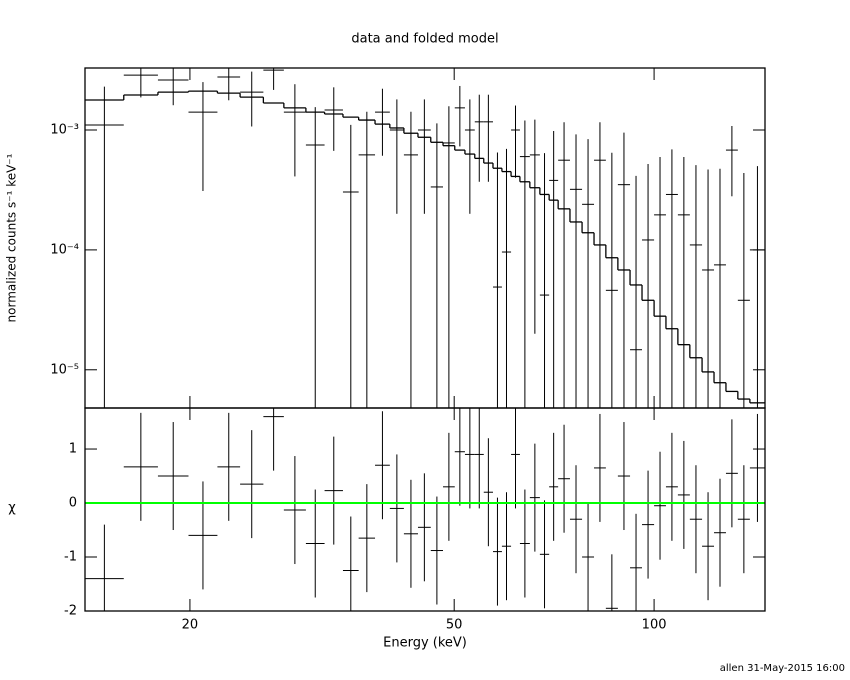 The image size is (850, 680). Describe the element at coordinates (12, 237) in the screenshot. I see `y-axis-label: normalized counts s⁻¹ keV⁻¹` at that location.